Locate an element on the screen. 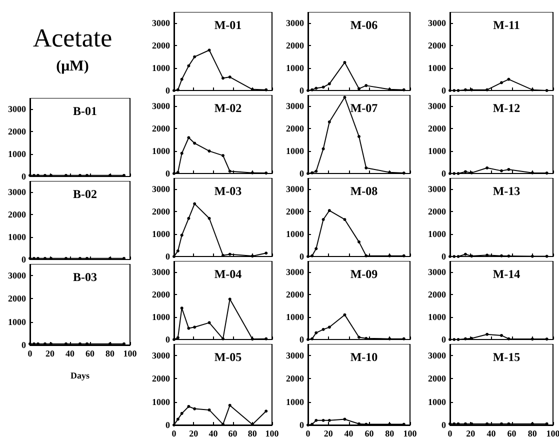  text: M-08 is located at coordinates (364, 191).